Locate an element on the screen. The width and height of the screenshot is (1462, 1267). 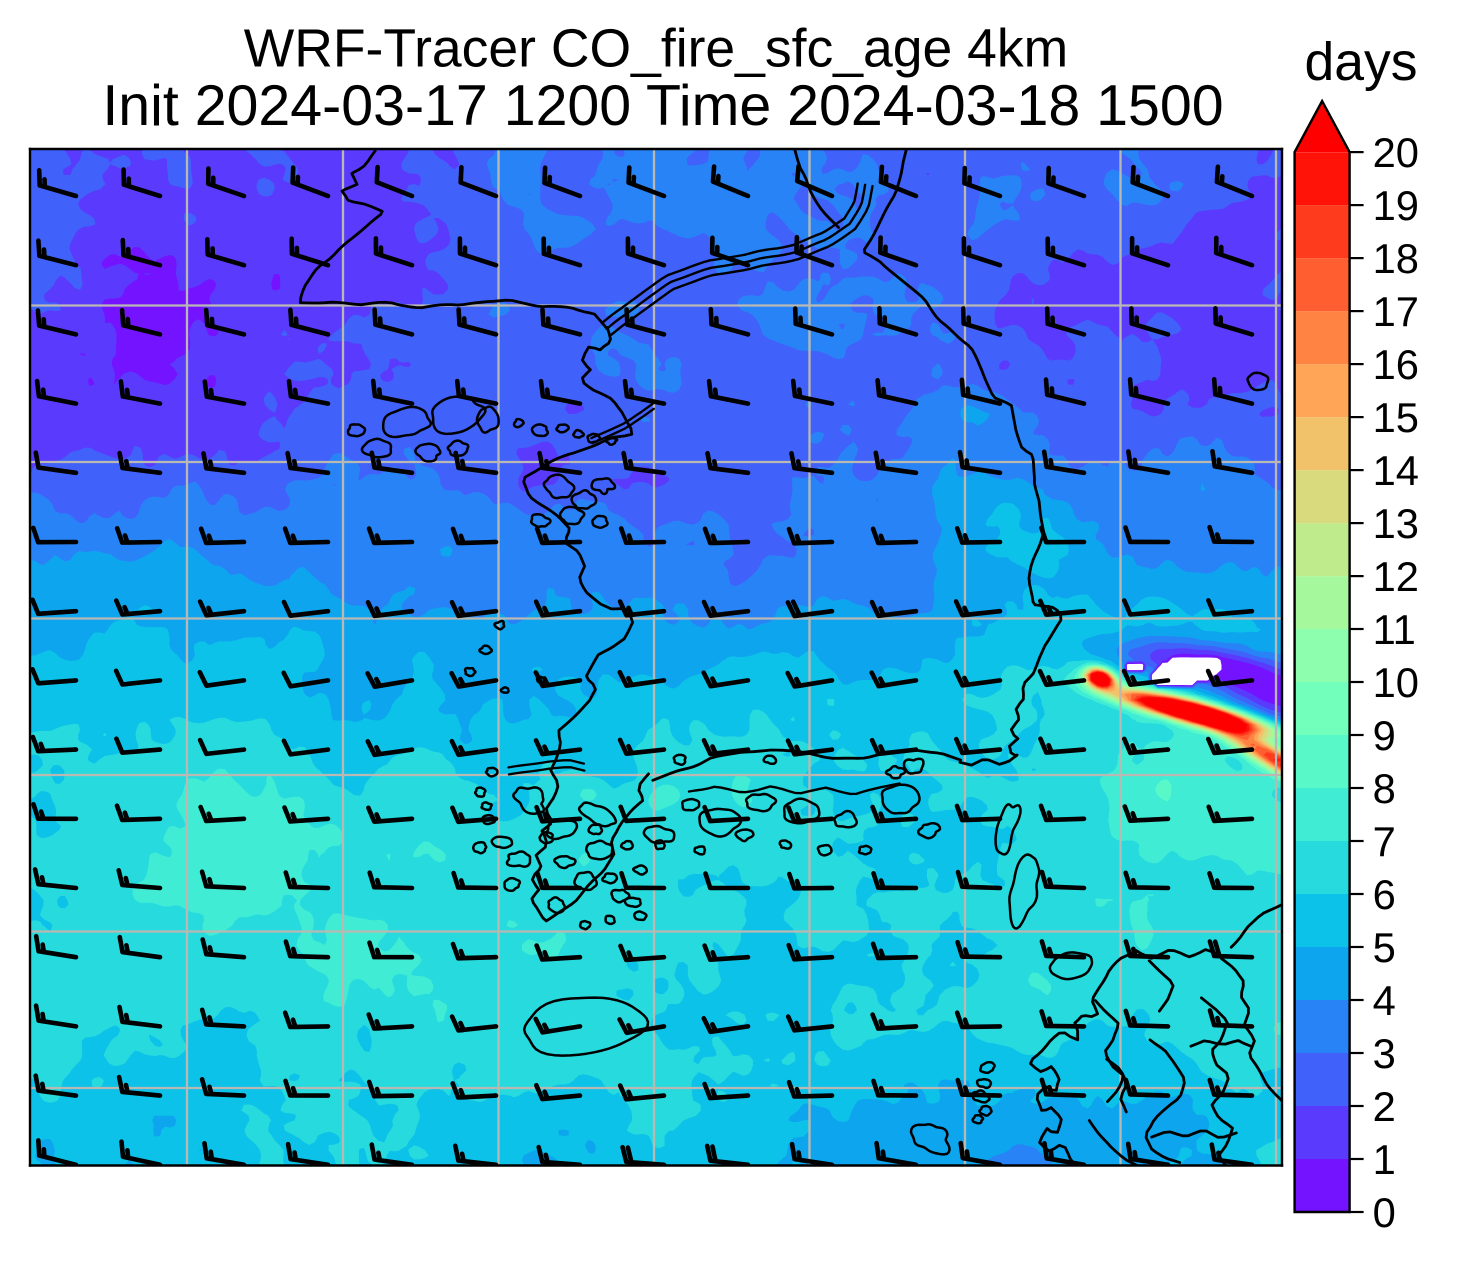
svg-text: 20 is located at coordinates (1396, 152).